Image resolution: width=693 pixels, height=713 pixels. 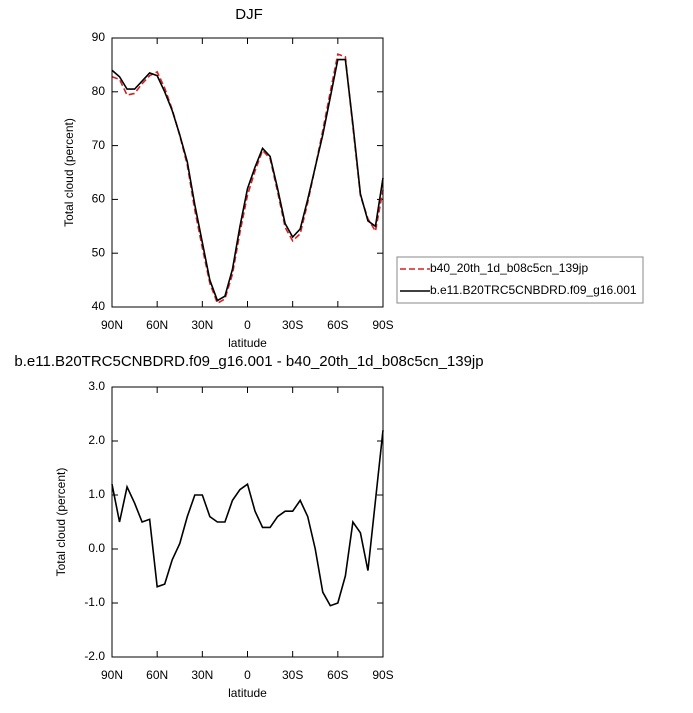 What do you see at coordinates (99, 91) in the screenshot?
I see `y-tick-label: 80` at bounding box center [99, 91].